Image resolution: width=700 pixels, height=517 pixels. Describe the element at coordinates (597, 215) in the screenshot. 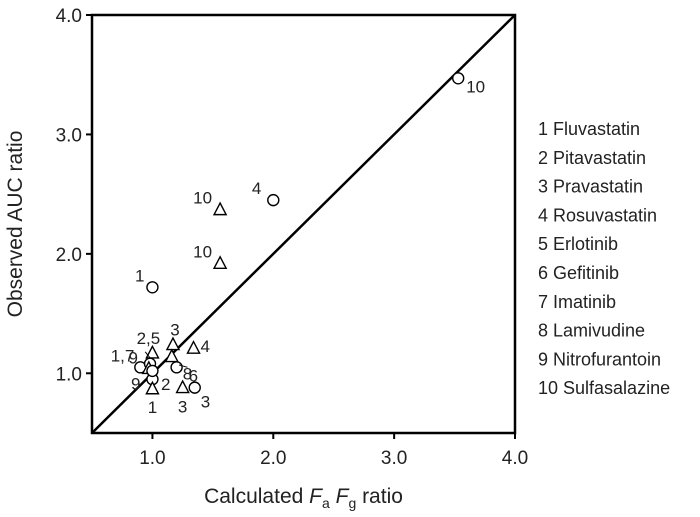

I see `legend-item: 4 Rosuvastatin` at that location.